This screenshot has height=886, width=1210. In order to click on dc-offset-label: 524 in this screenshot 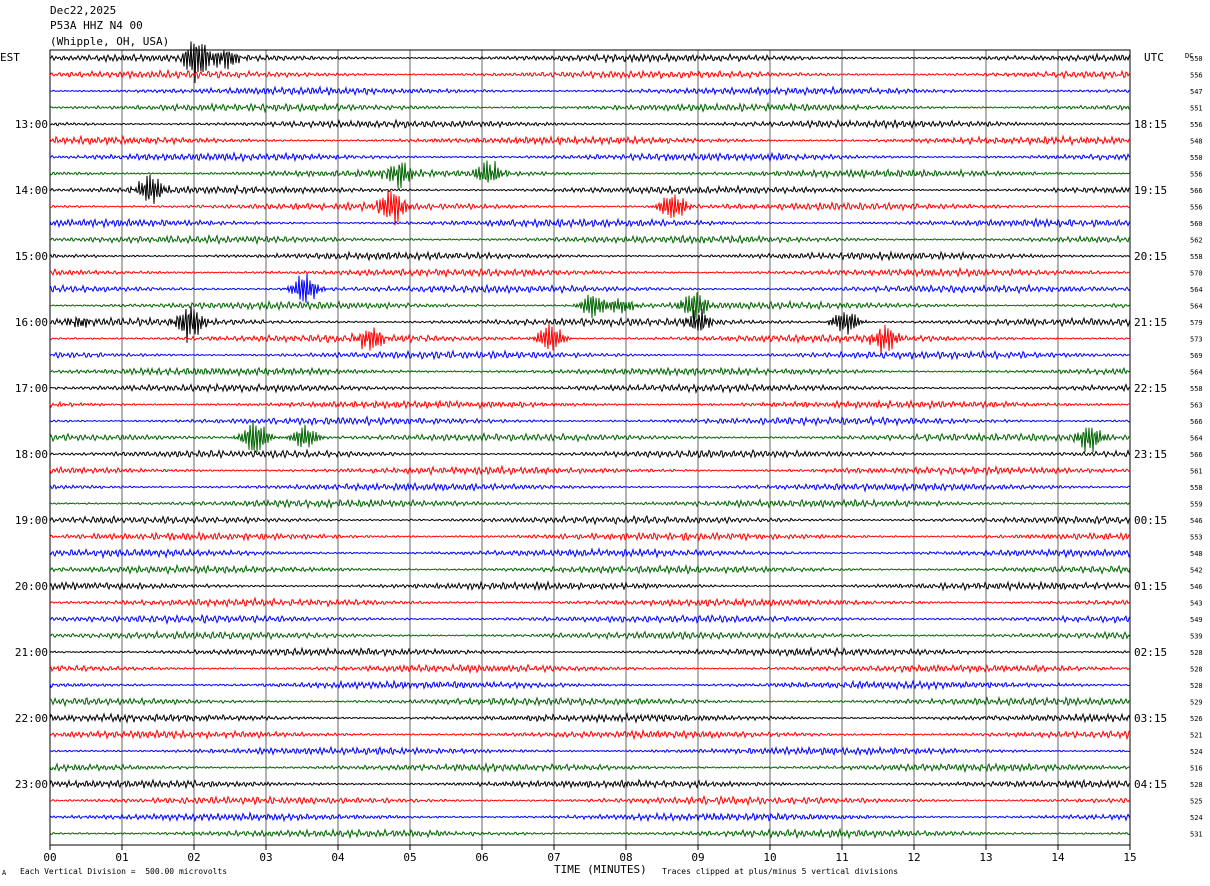, I will do `click(1196, 752)`.